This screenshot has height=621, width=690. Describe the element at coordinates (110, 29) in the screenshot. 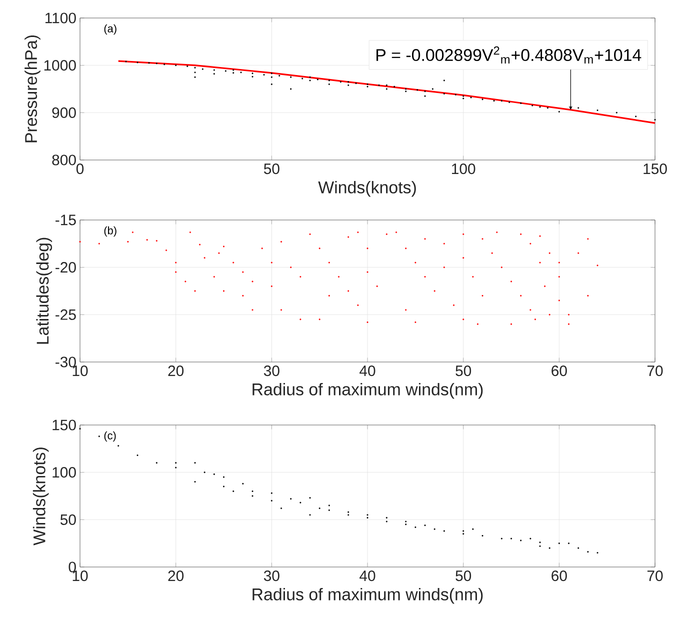

I see `annotation: (a)` at that location.